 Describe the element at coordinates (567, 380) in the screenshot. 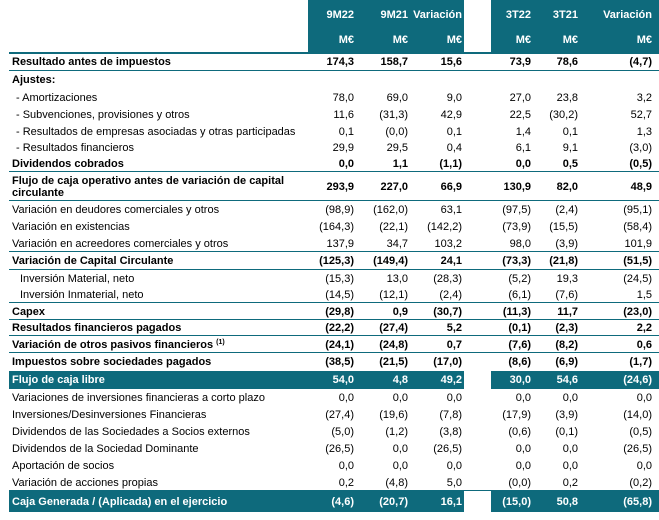

I see `row-value: 54,6` at that location.